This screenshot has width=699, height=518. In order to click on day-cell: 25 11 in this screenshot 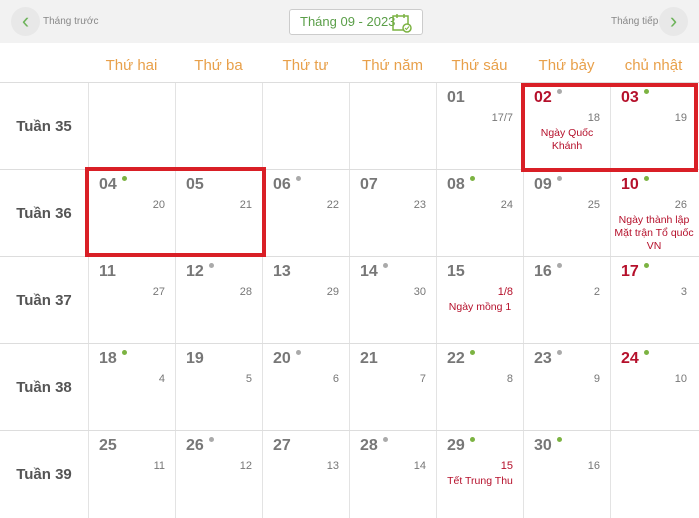, I will do `click(131, 474)`.